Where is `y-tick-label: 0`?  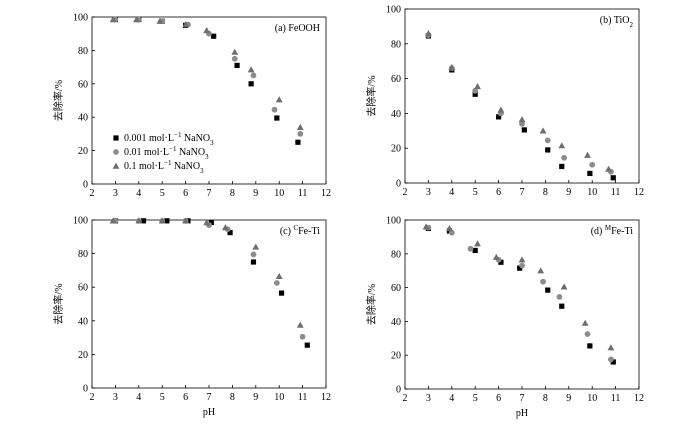
y-tick-label: 0 is located at coordinates (85, 185).